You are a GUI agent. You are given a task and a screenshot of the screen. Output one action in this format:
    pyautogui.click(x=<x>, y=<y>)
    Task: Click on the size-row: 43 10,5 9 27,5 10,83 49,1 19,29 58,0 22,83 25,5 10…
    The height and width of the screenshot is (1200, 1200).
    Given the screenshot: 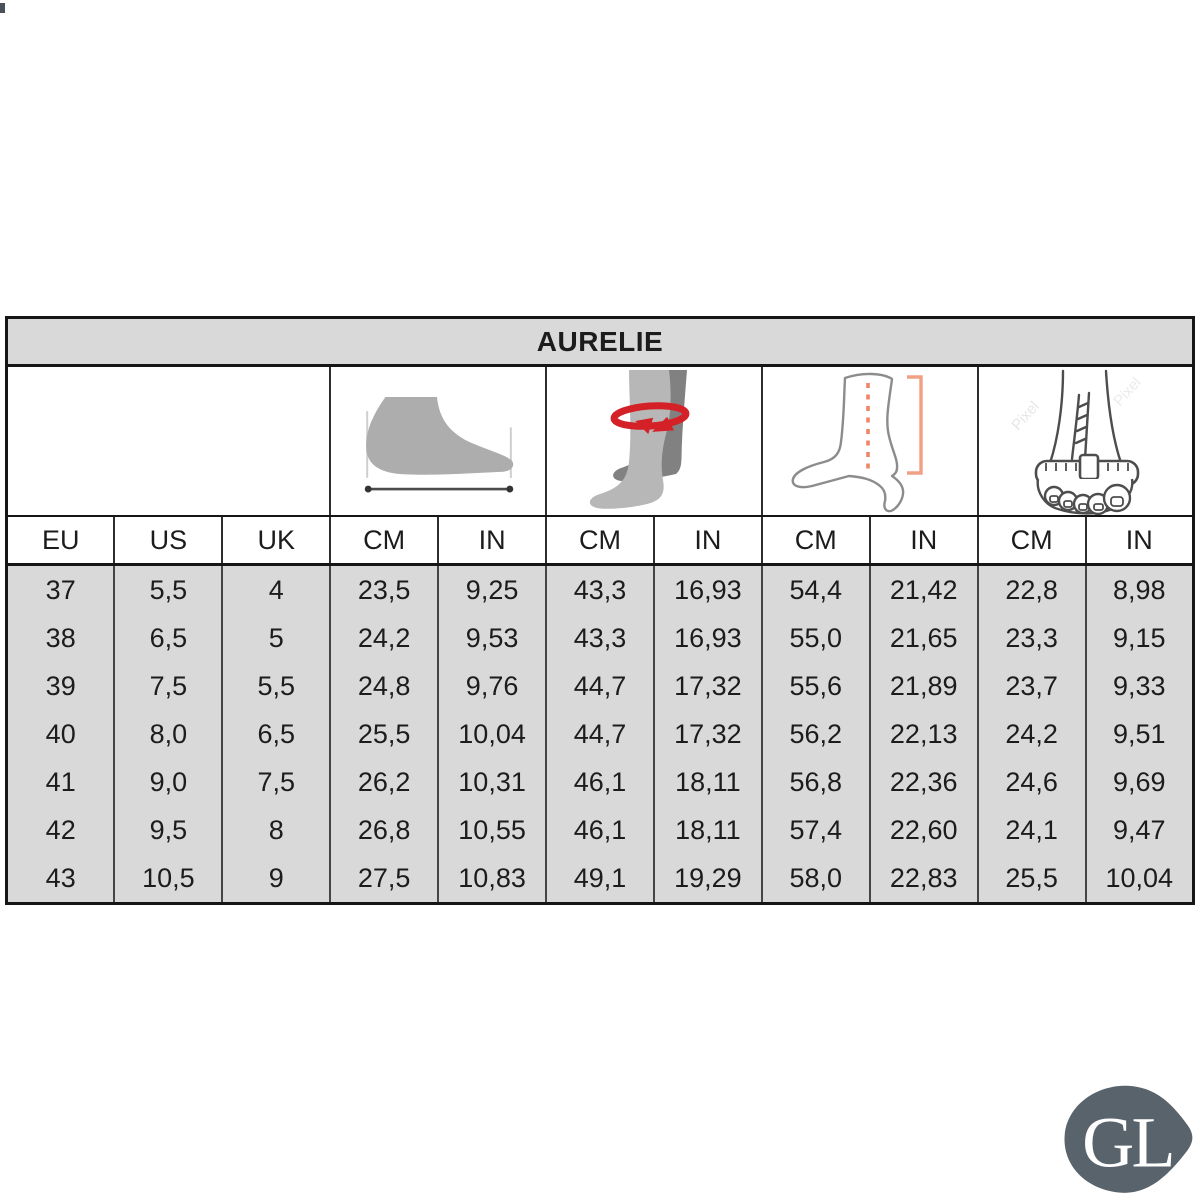 What is the action you would take?
    pyautogui.click(x=600, y=879)
    